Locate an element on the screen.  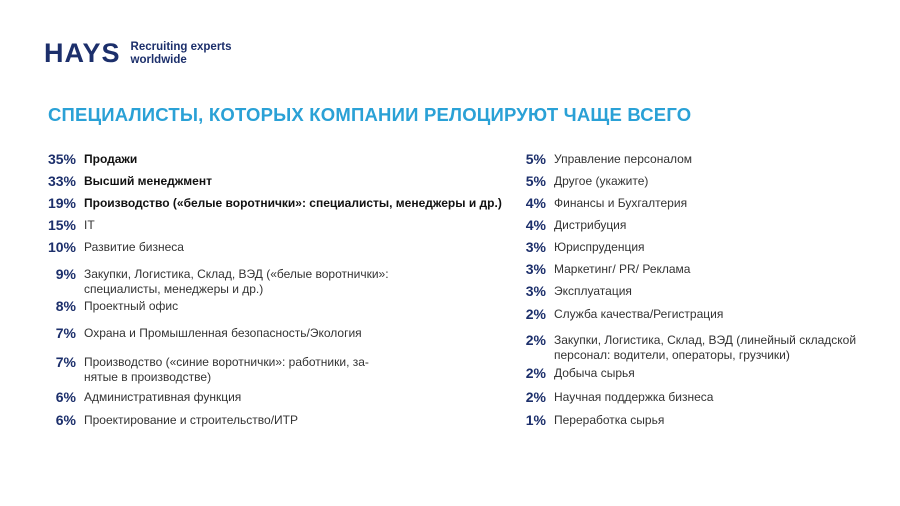
item-label-line-2: нятые в производстве) is located at coordinates (148, 376).